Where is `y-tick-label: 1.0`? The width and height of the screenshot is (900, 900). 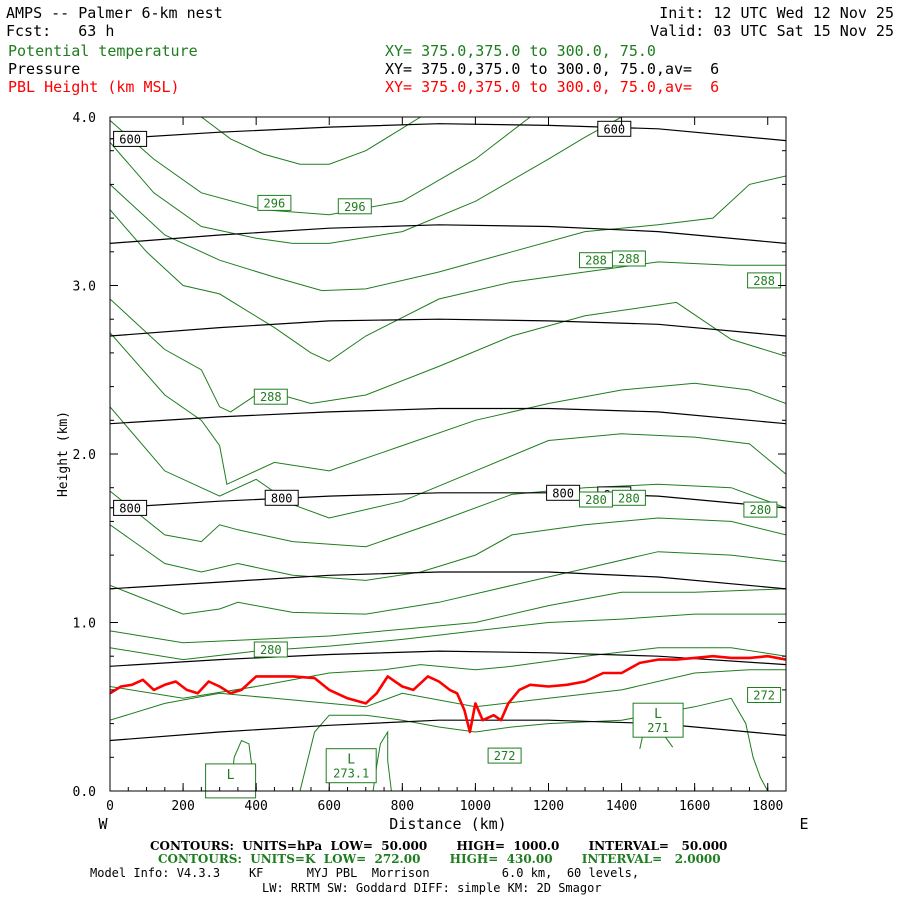 y-tick-label: 1.0 is located at coordinates (84, 624).